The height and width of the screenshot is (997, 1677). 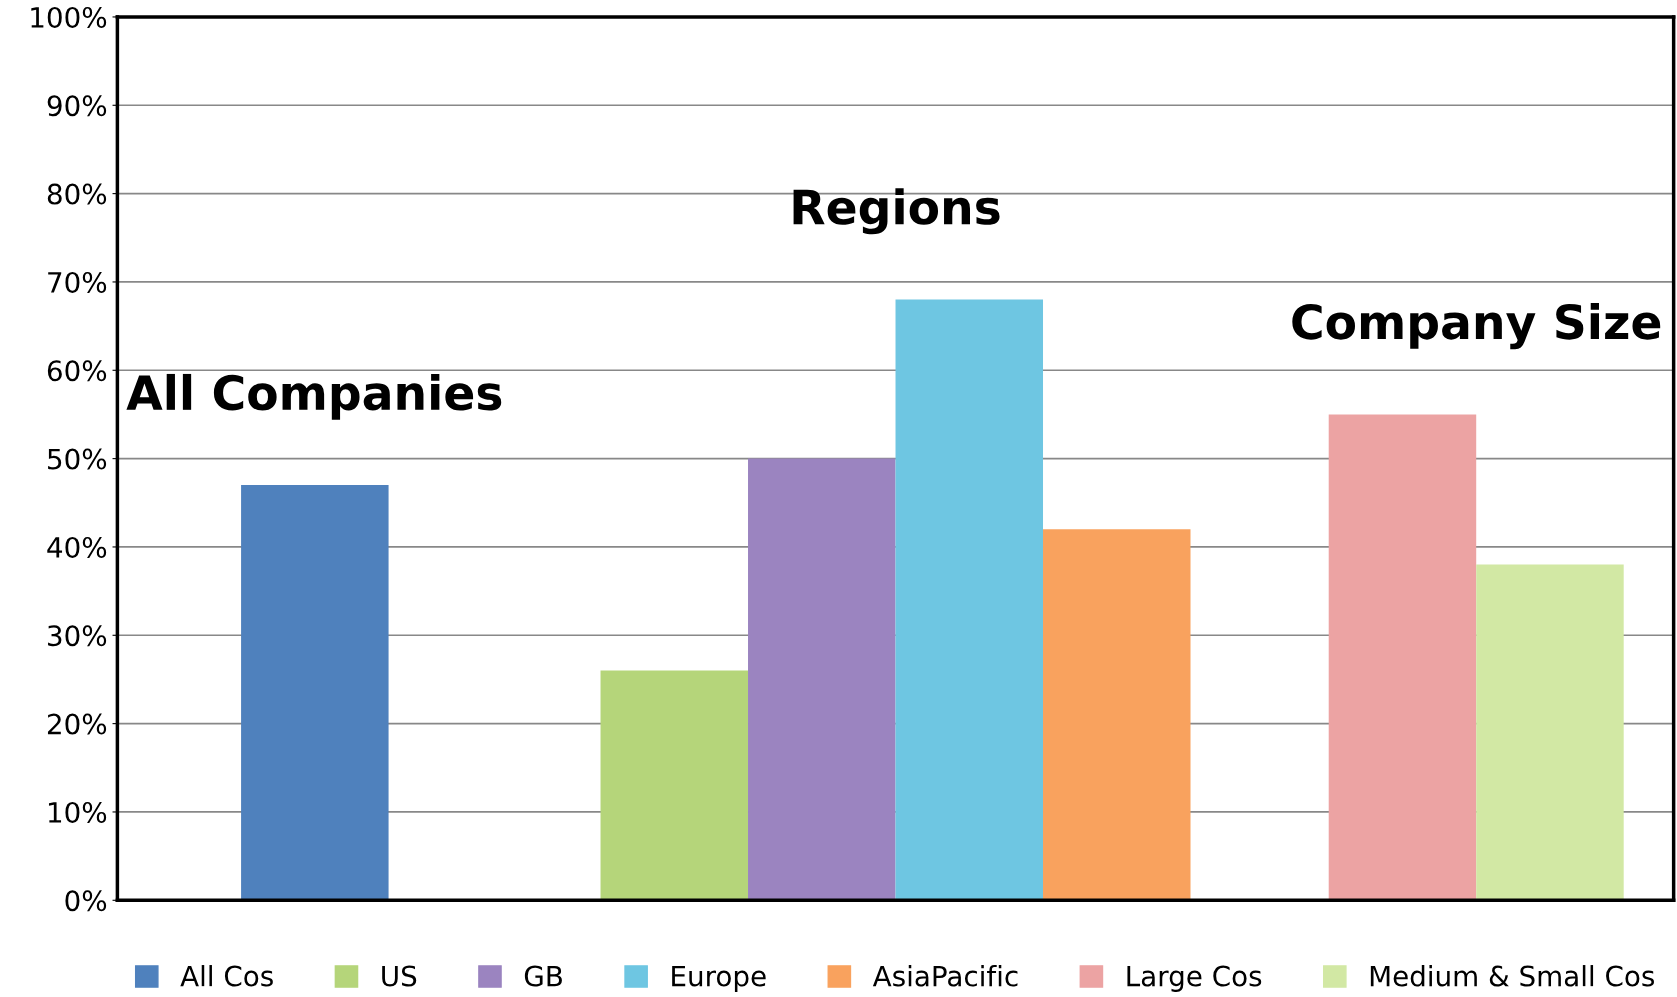 I want to click on y-tick-label: 10%, so click(x=77, y=812).